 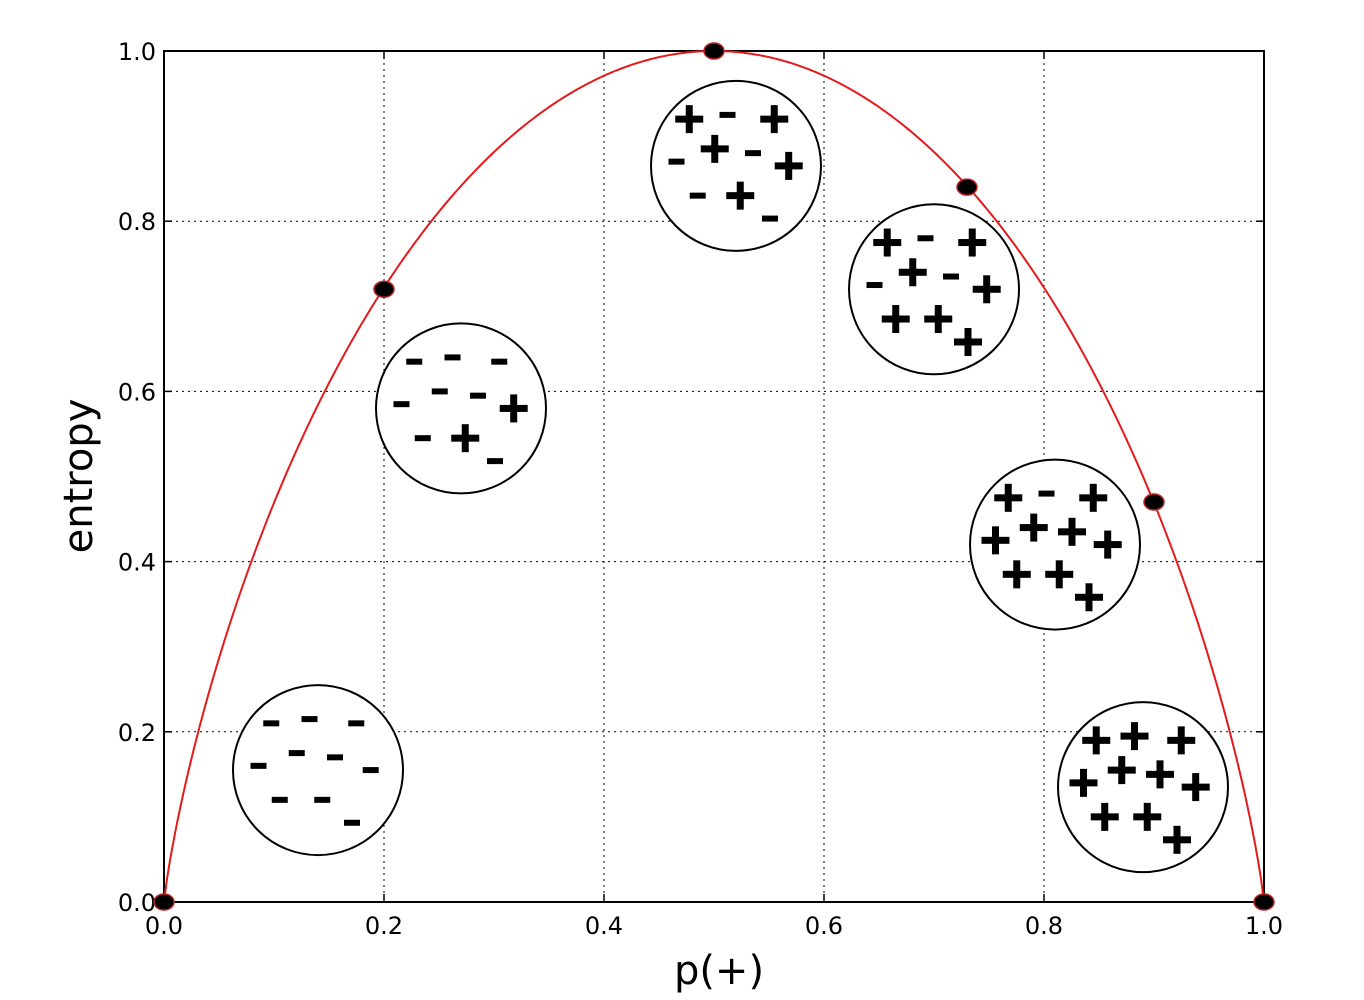 I want to click on y-tick-label: 0.6, so click(x=137, y=392).